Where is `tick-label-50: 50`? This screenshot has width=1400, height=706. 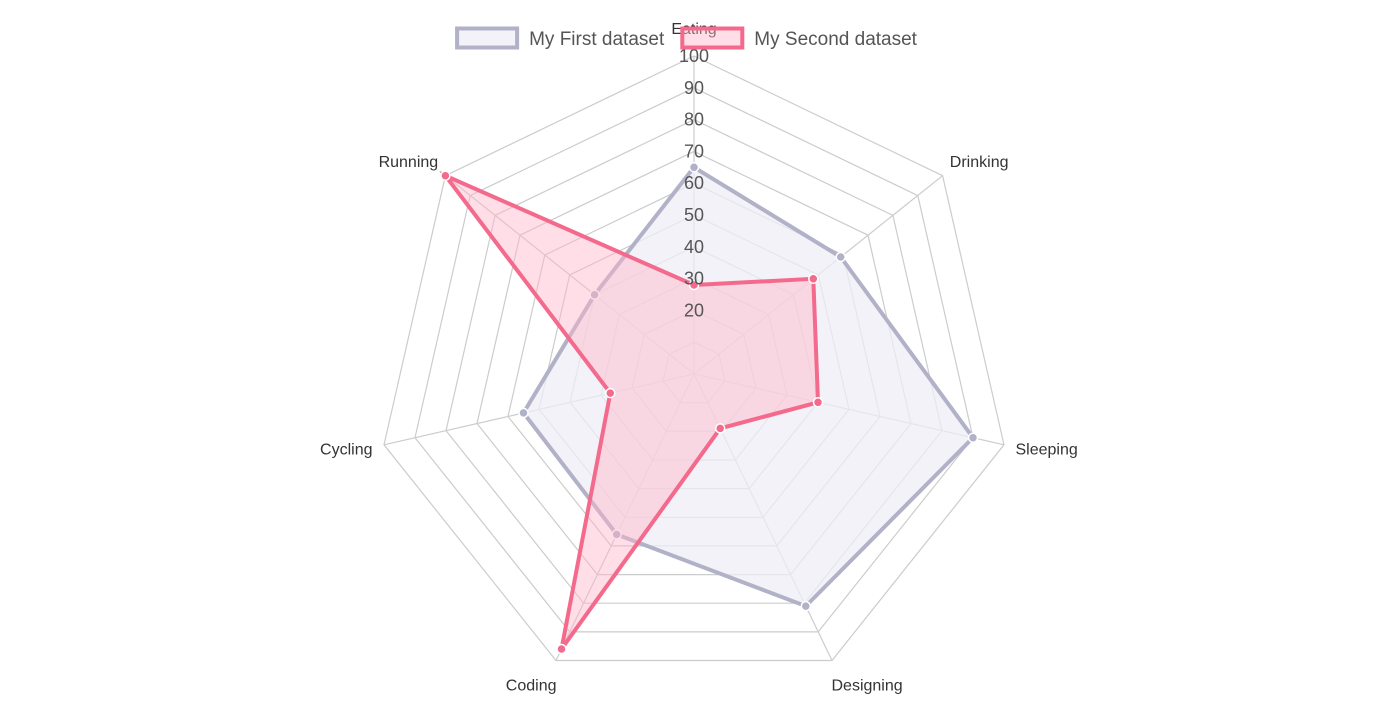 tick-label-50: 50 is located at coordinates (694, 215).